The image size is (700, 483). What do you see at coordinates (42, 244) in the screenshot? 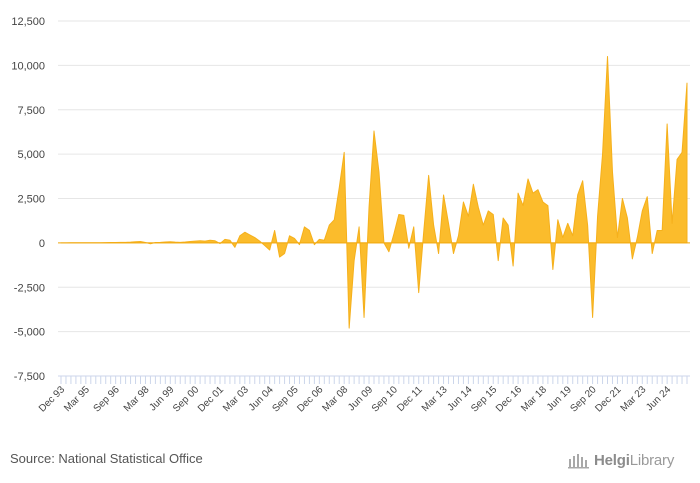
I see `y-tick-label: 0` at bounding box center [42, 244].